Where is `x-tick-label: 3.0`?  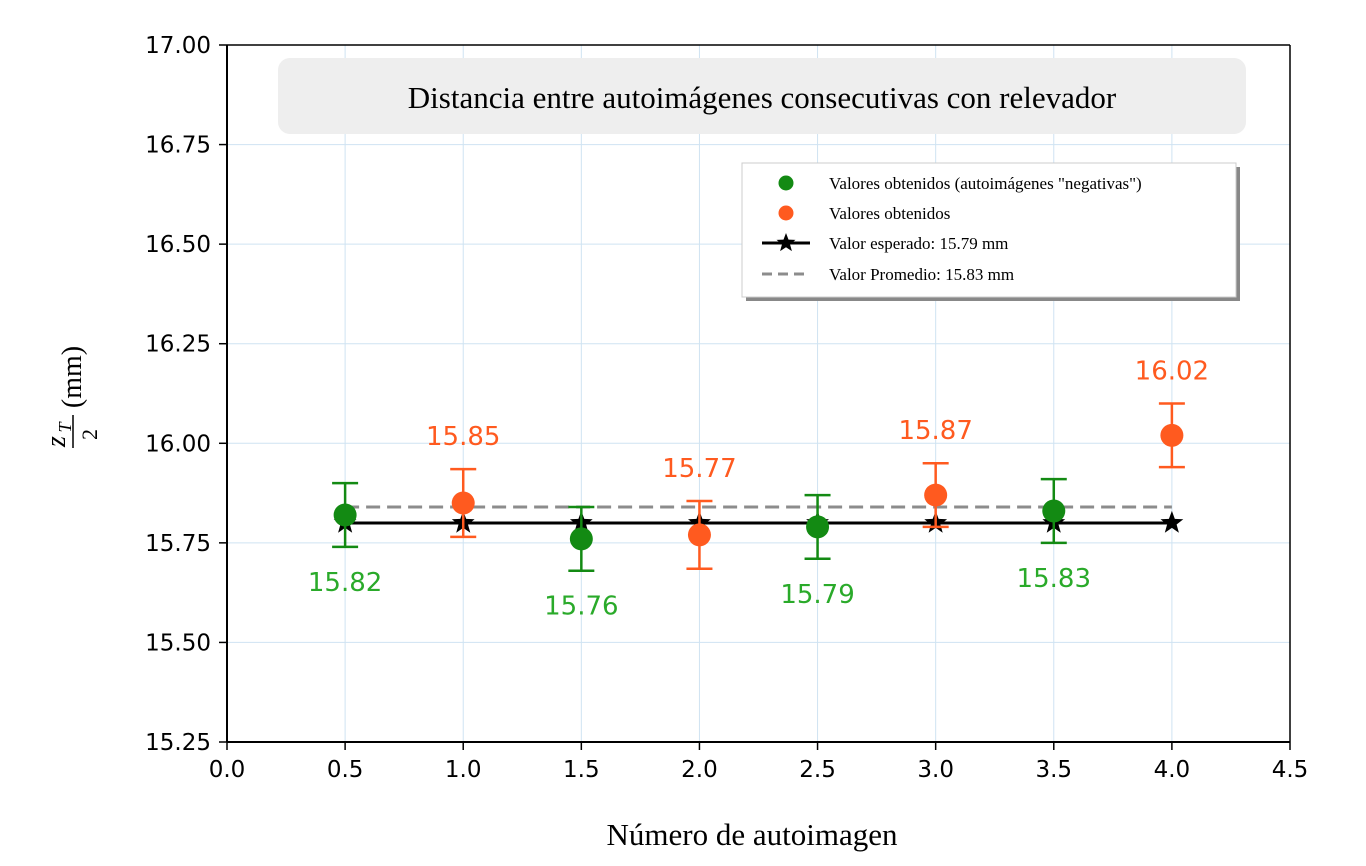 x-tick-label: 3.0 is located at coordinates (935, 770).